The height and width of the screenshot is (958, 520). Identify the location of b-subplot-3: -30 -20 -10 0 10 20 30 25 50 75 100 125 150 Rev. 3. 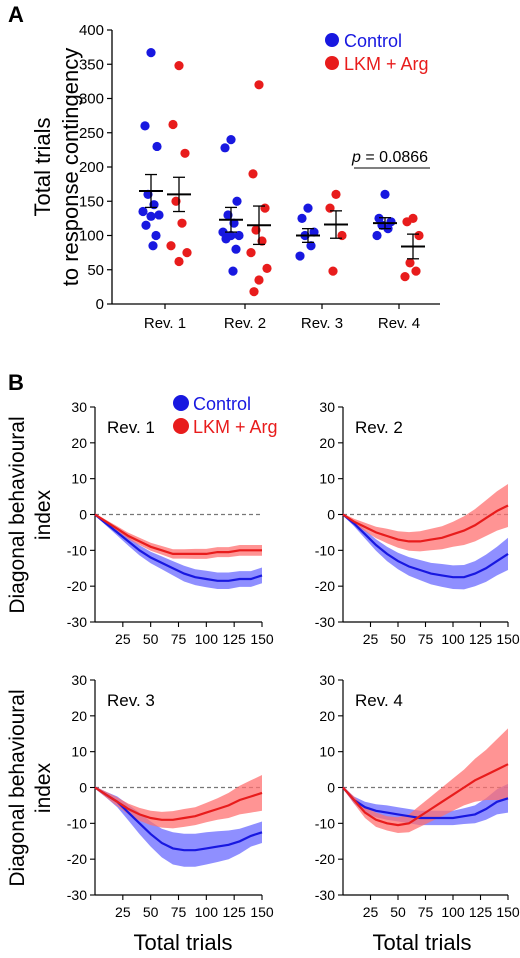
(170, 796).